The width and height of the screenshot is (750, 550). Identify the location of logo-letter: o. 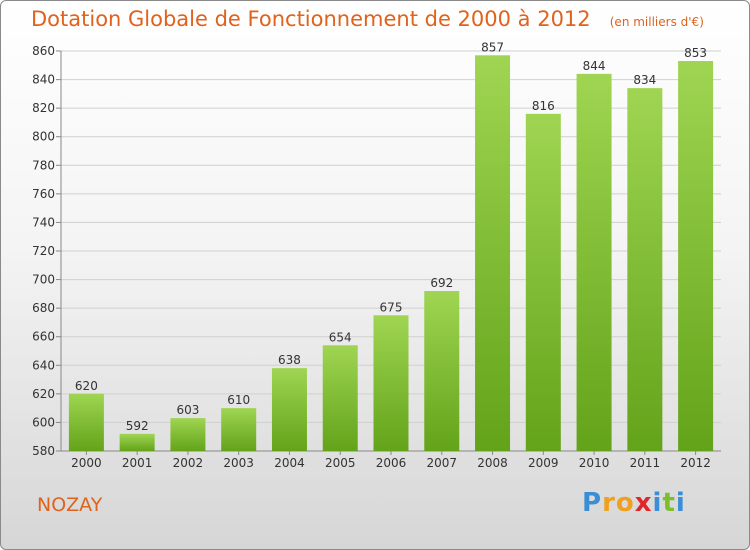
(625, 503).